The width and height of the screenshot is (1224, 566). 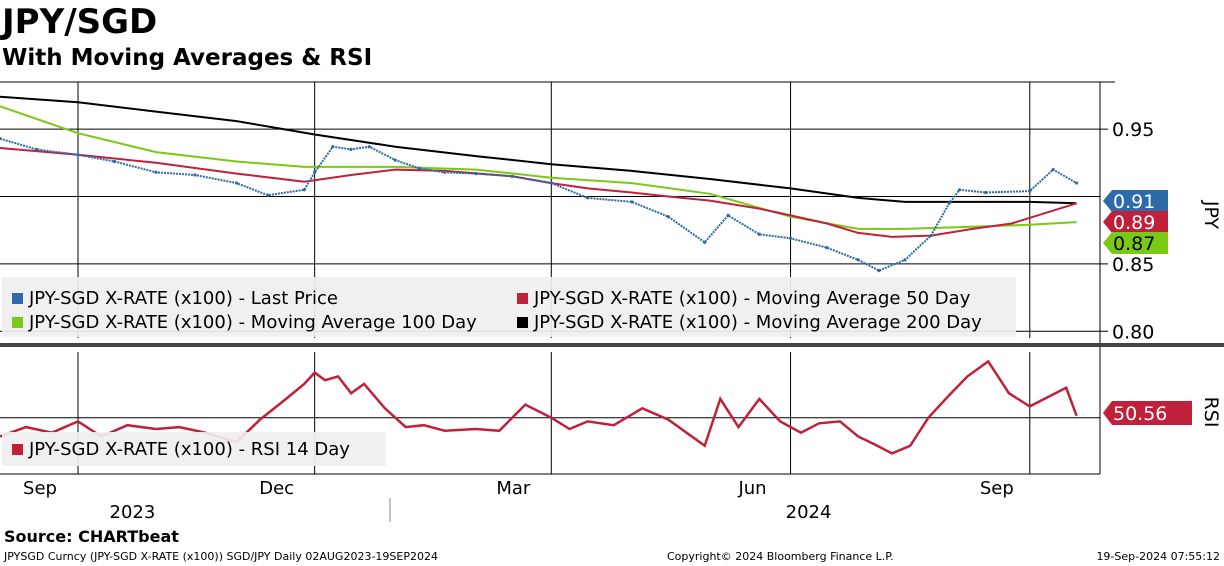 I want to click on legend-swatch-ma200, so click(x=522, y=322).